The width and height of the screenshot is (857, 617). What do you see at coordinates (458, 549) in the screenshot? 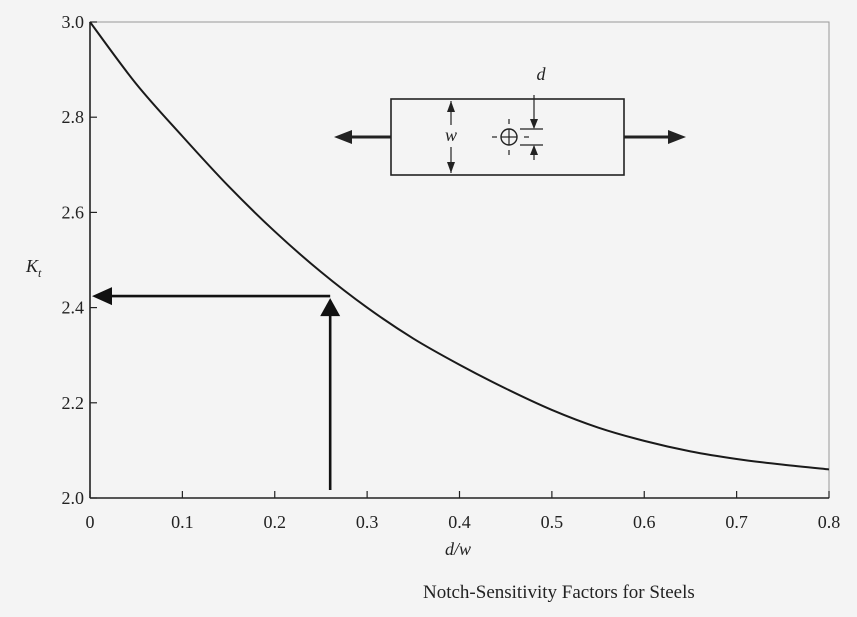
I see `x-axis-label: d/w` at bounding box center [458, 549].